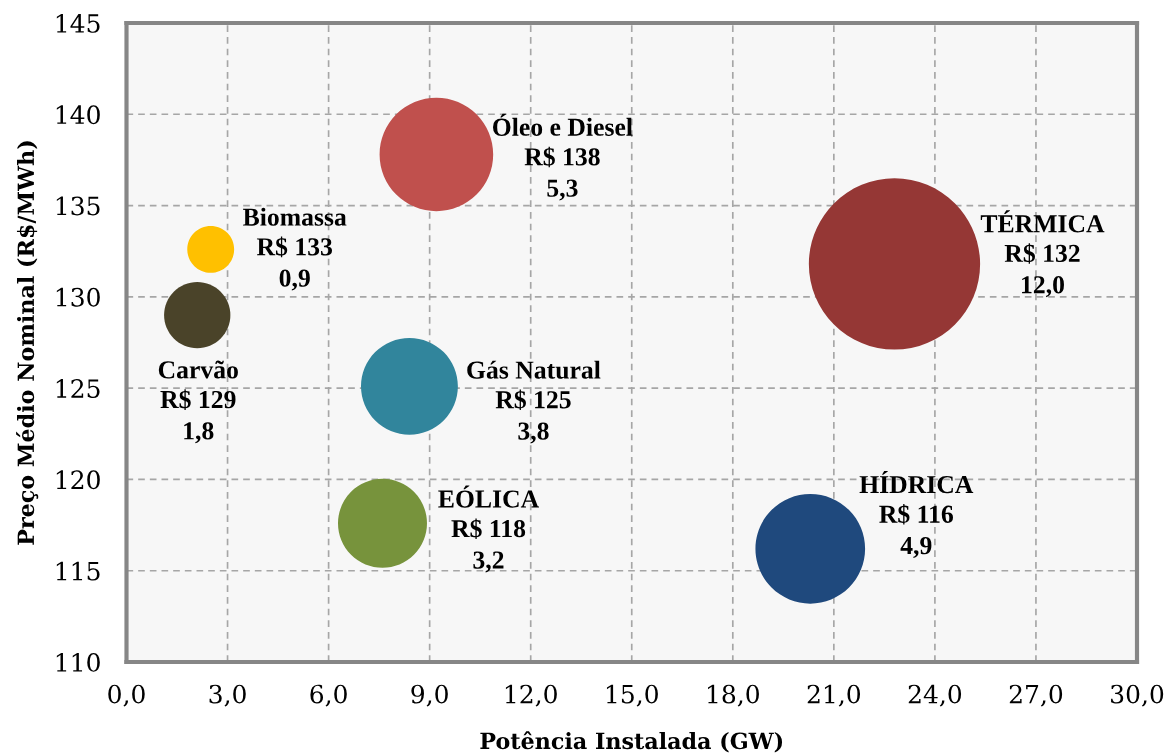 Image resolution: width=1166 pixels, height=756 pixels. What do you see at coordinates (294, 263) in the screenshot?
I see `data-label: R$ 133 0,9` at bounding box center [294, 263].